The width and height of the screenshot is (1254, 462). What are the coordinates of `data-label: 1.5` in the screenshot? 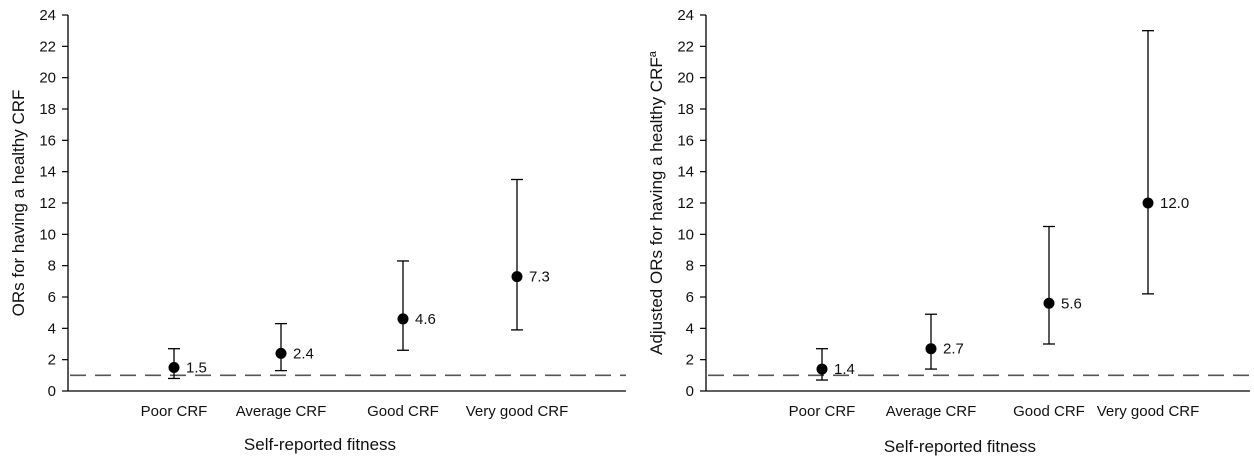 It's located at (196, 368).